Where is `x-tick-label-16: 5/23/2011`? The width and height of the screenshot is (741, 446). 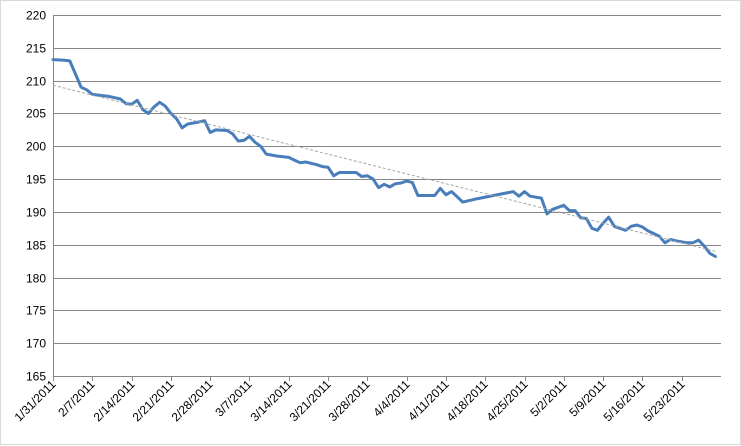
x-tick-label-16: 5/23/2011 is located at coordinates (664, 400).